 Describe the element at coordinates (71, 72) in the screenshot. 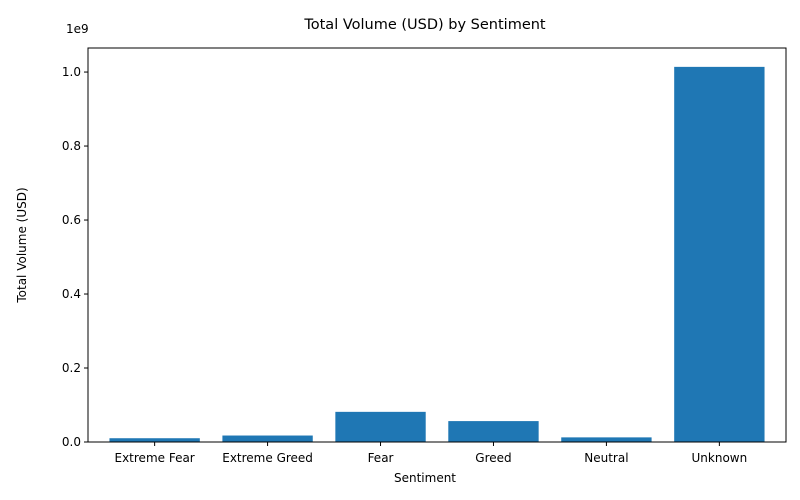

I see `y-tick-label: 1.0` at that location.